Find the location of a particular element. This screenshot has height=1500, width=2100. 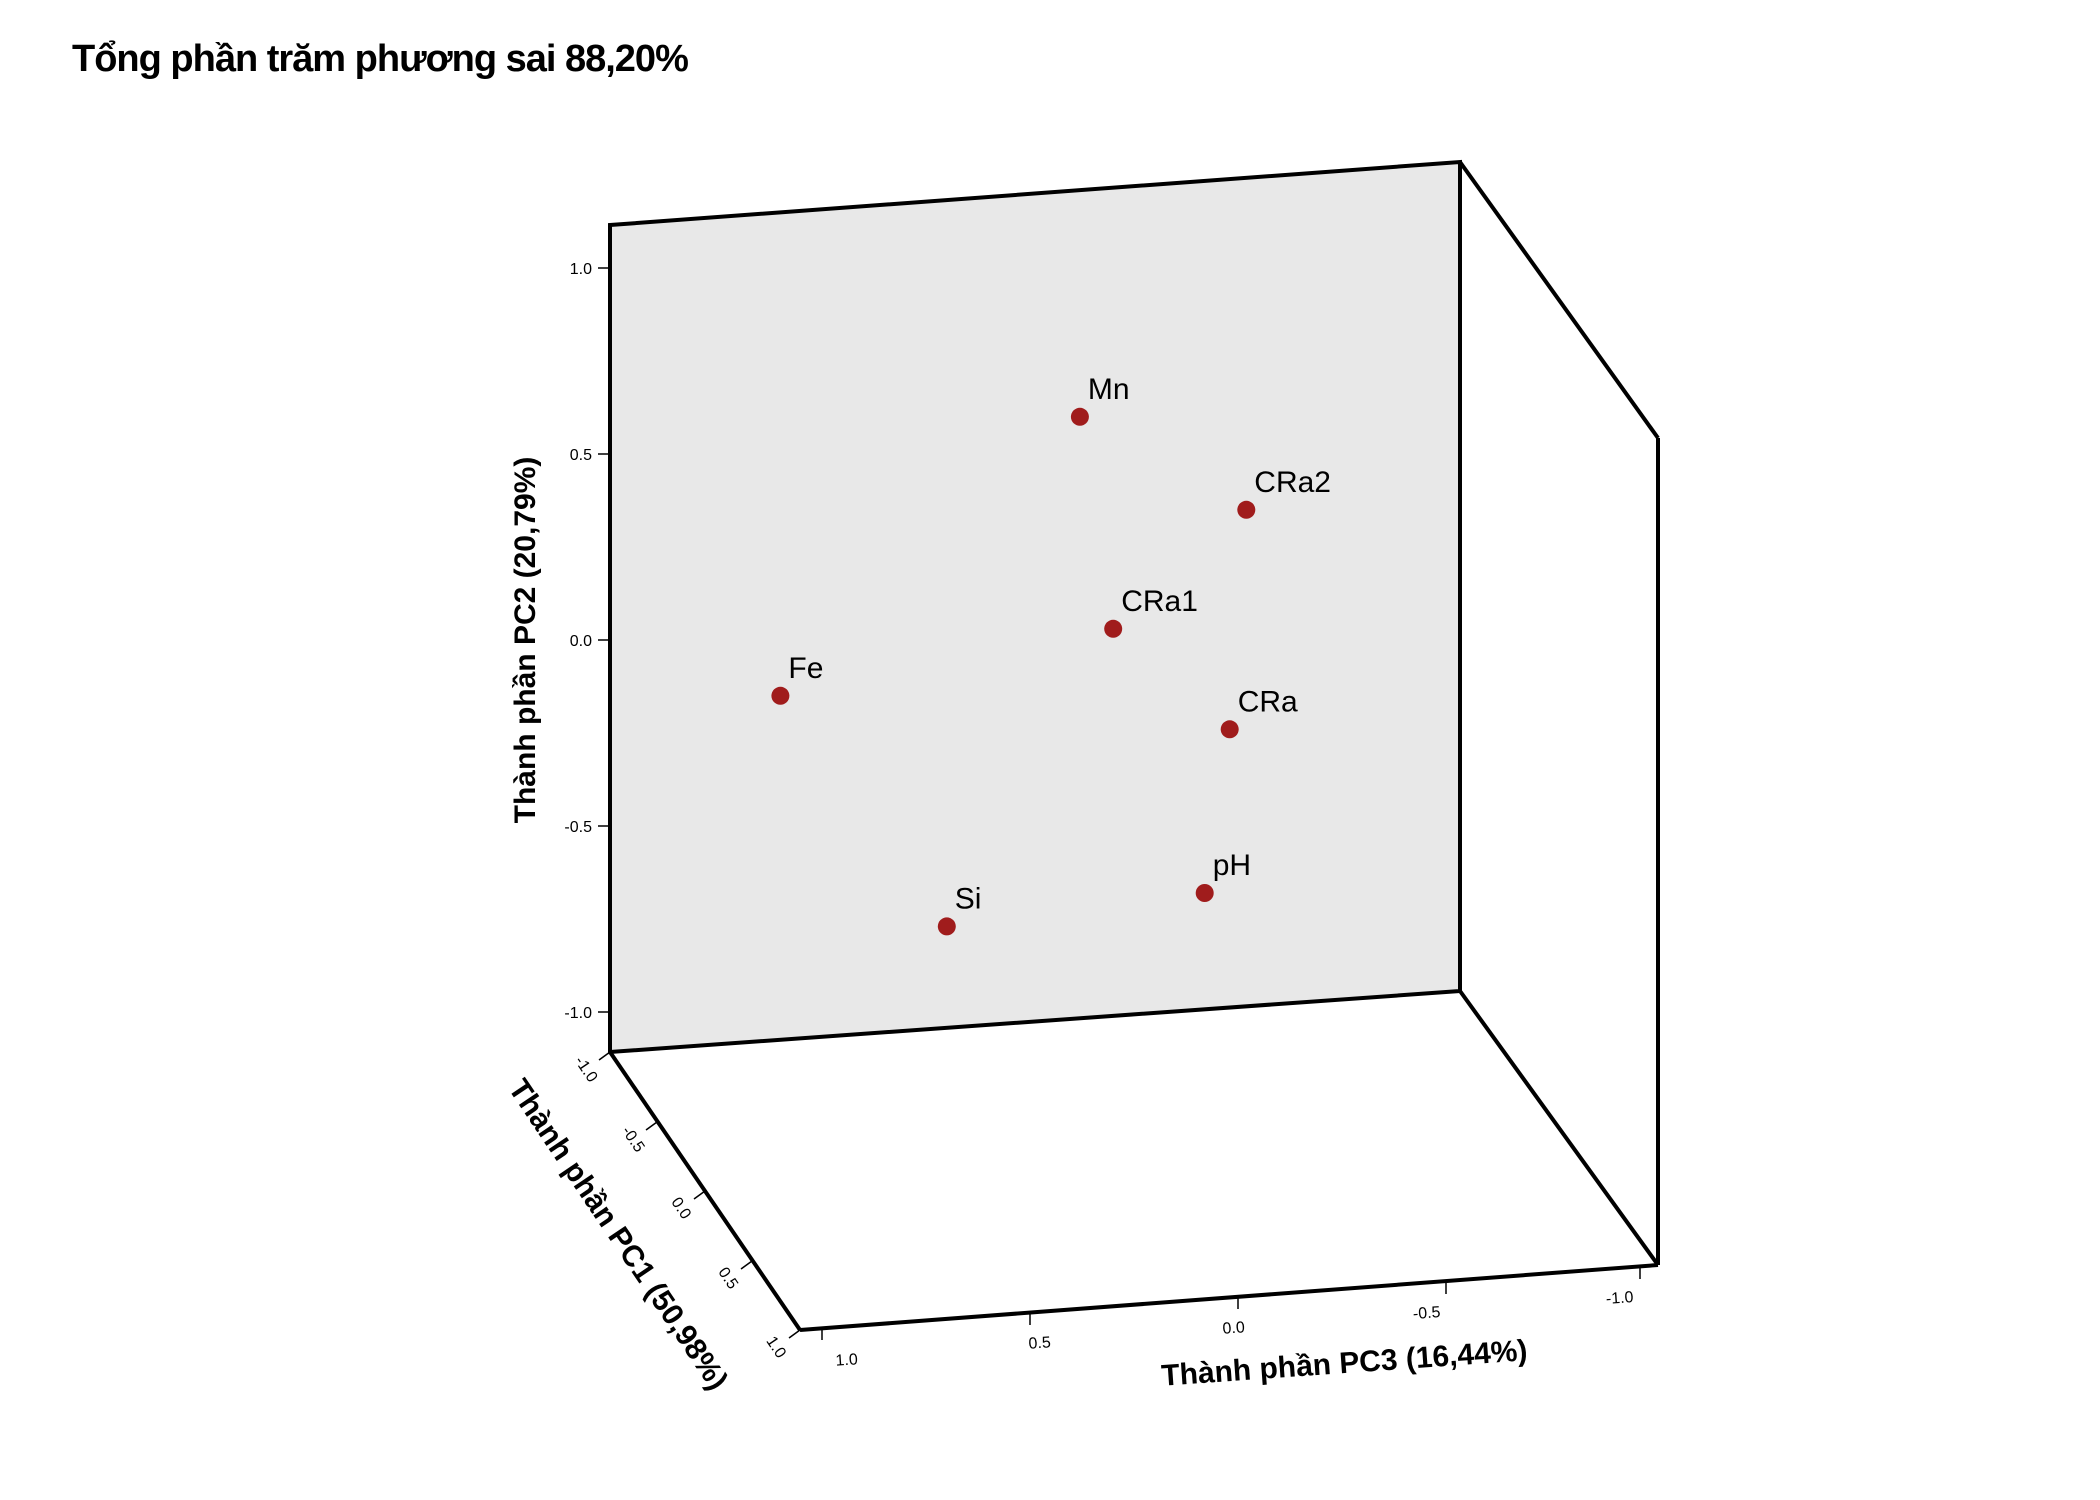

frame-pc3-edge is located at coordinates (1229, 1297).